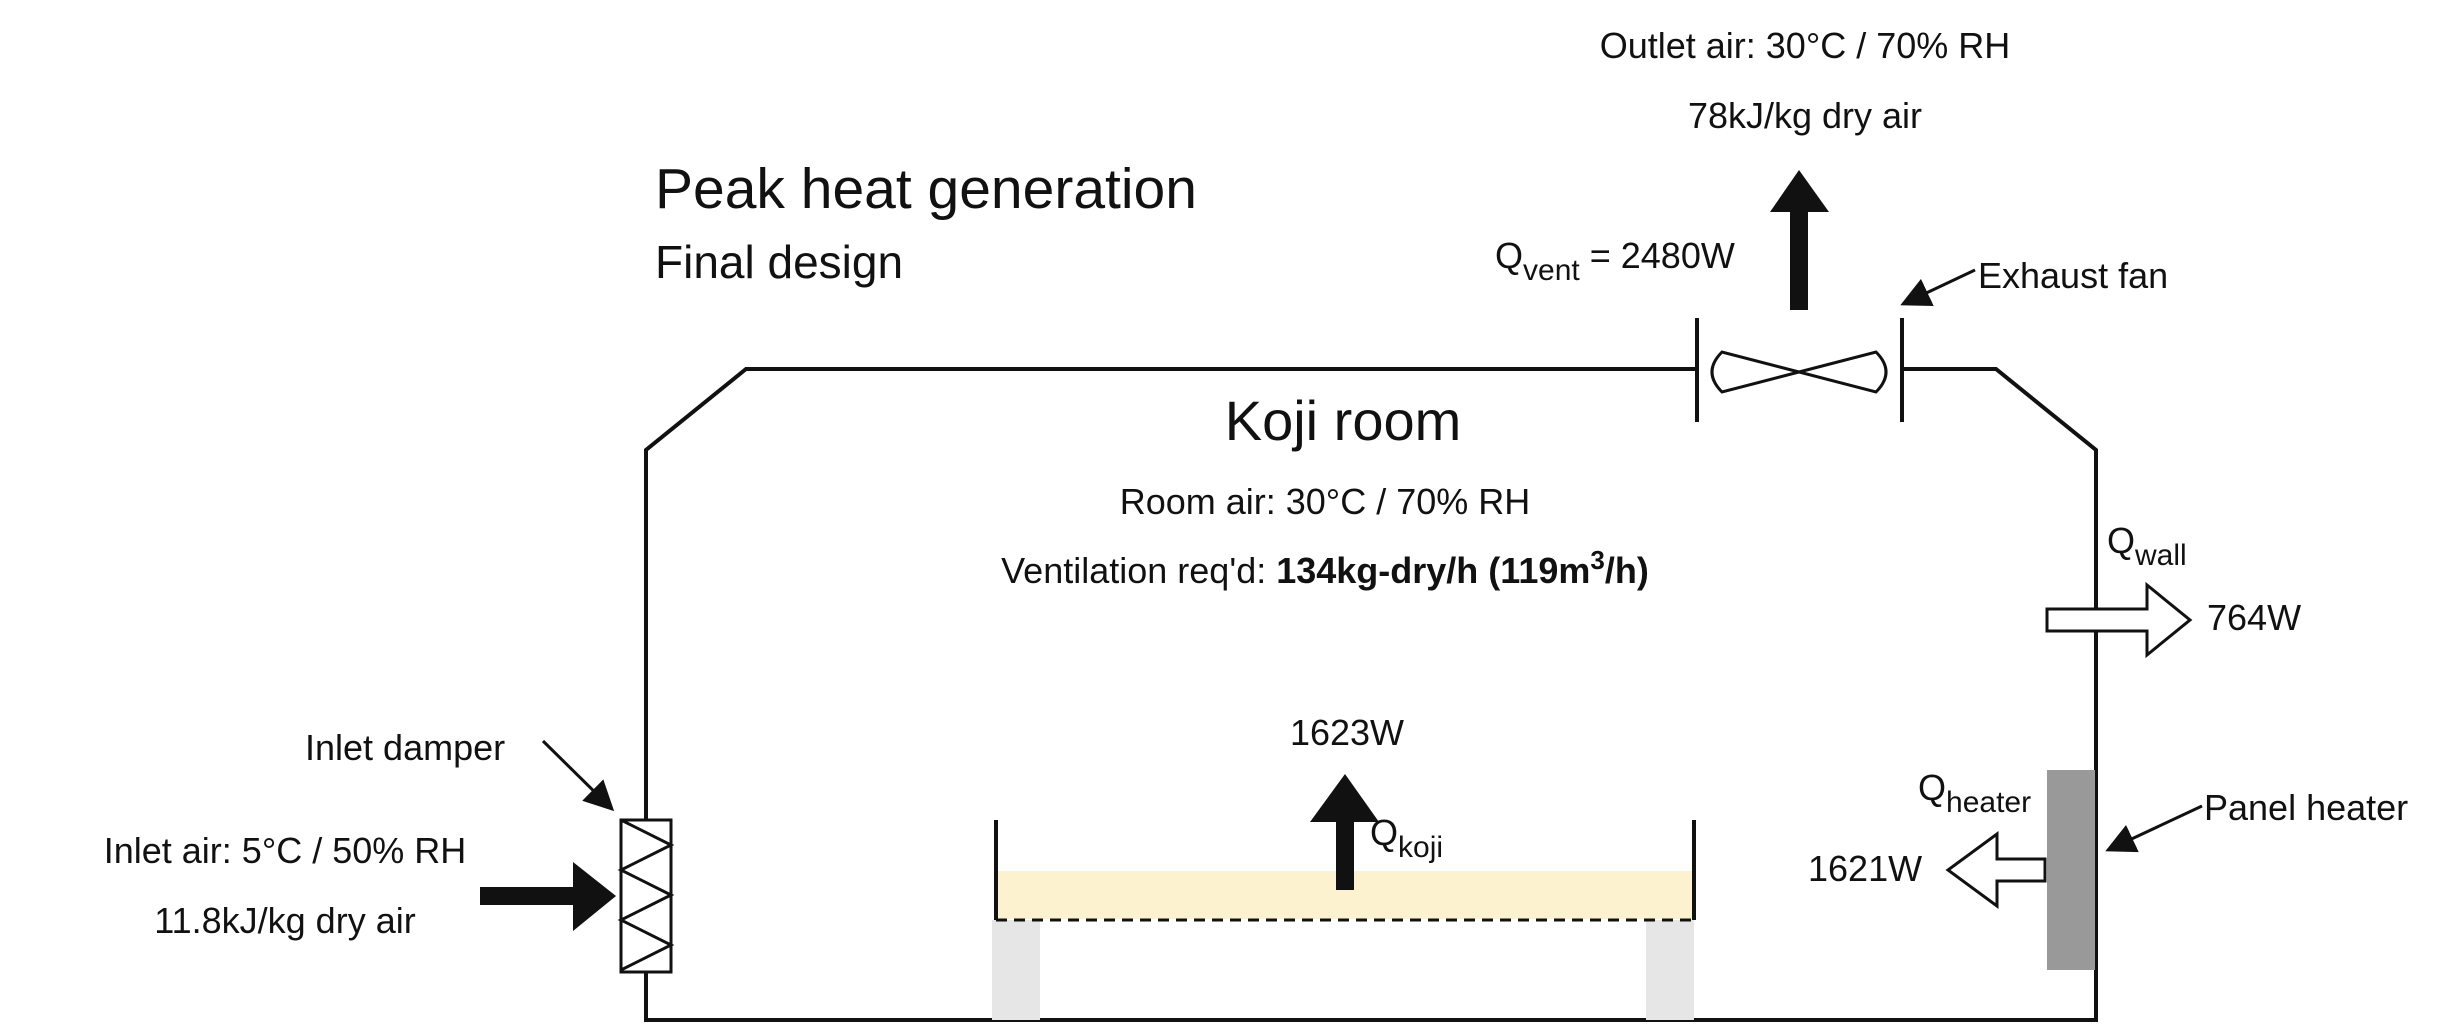 This screenshot has height=1025, width=2440. Describe the element at coordinates (2073, 275) in the screenshot. I see `exhaust-fan-label: Exhaust fan` at that location.